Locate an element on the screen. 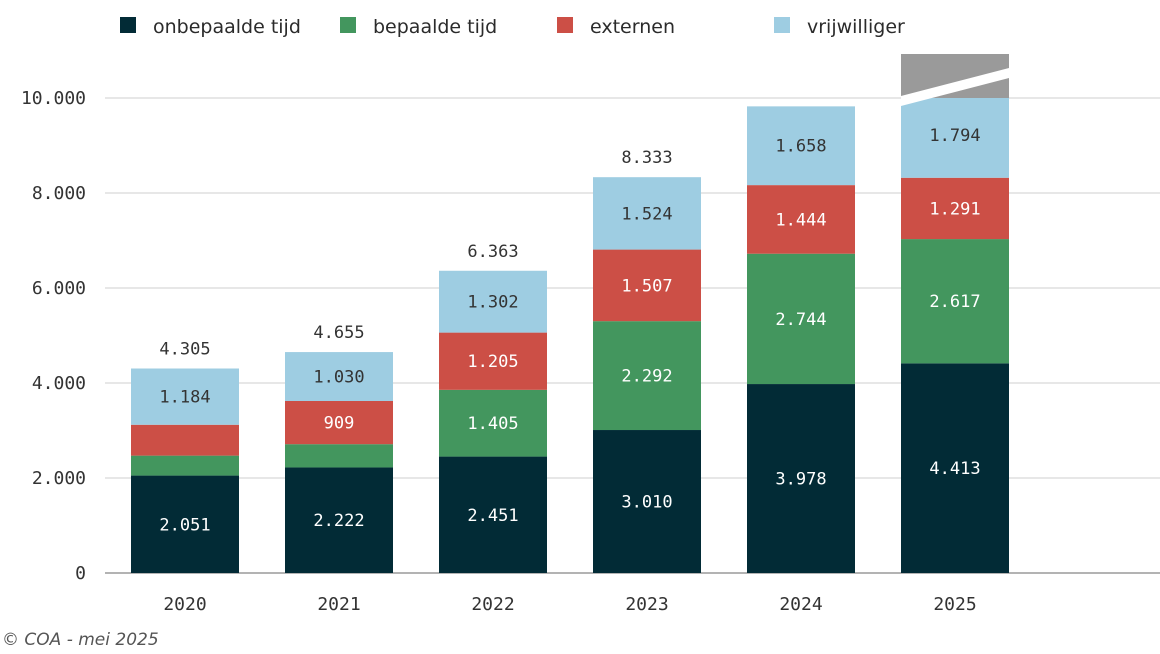  y-axis: 0 2.000 4.000 6.000 8.000 10.000 is located at coordinates (53, 336).